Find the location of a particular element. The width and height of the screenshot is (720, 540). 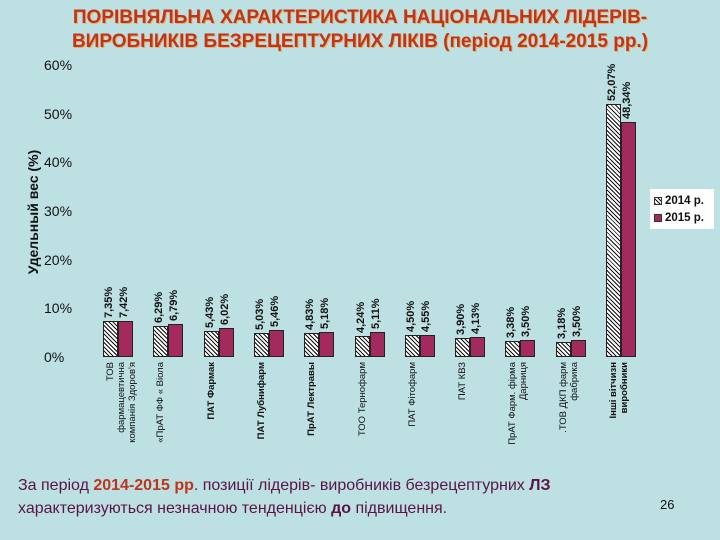

category-label: Інші вітчизн виробники is located at coordinates (619, 390).